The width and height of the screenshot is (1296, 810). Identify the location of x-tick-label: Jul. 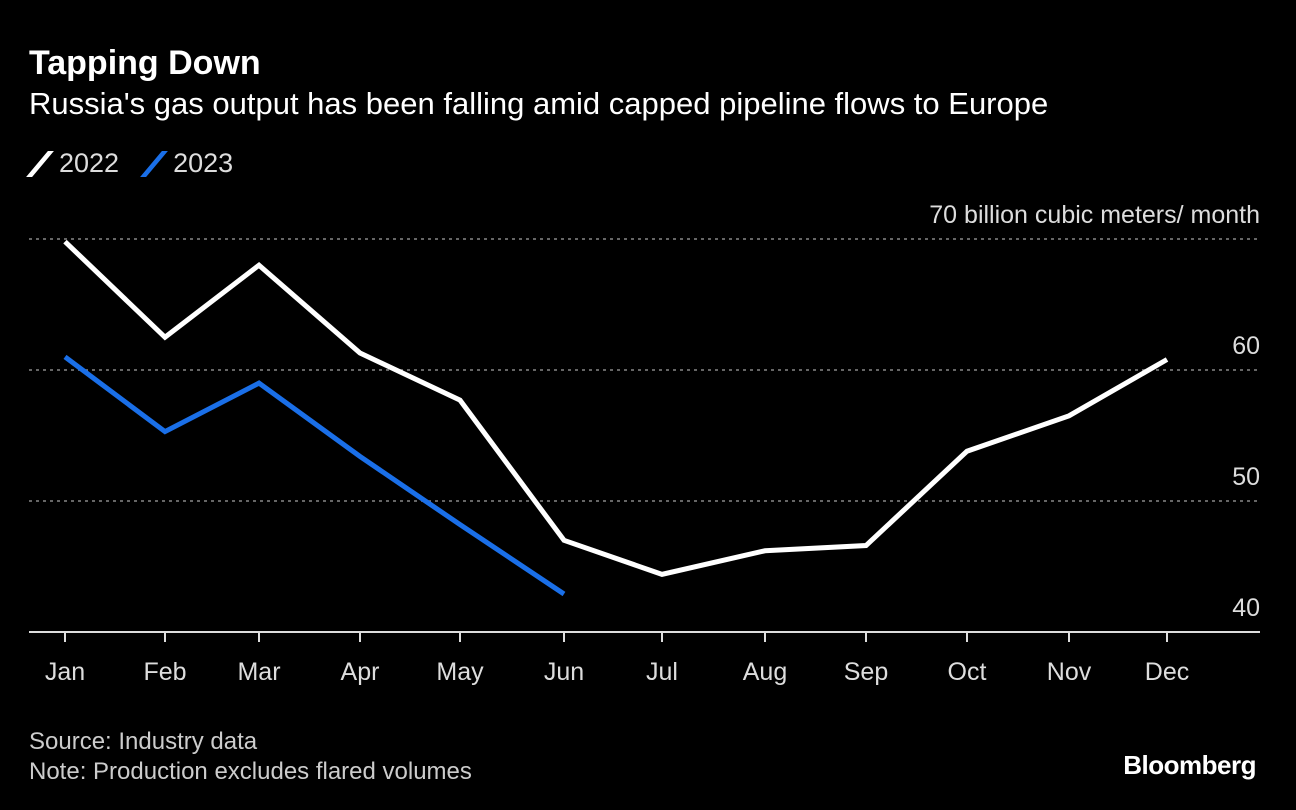
(662, 672).